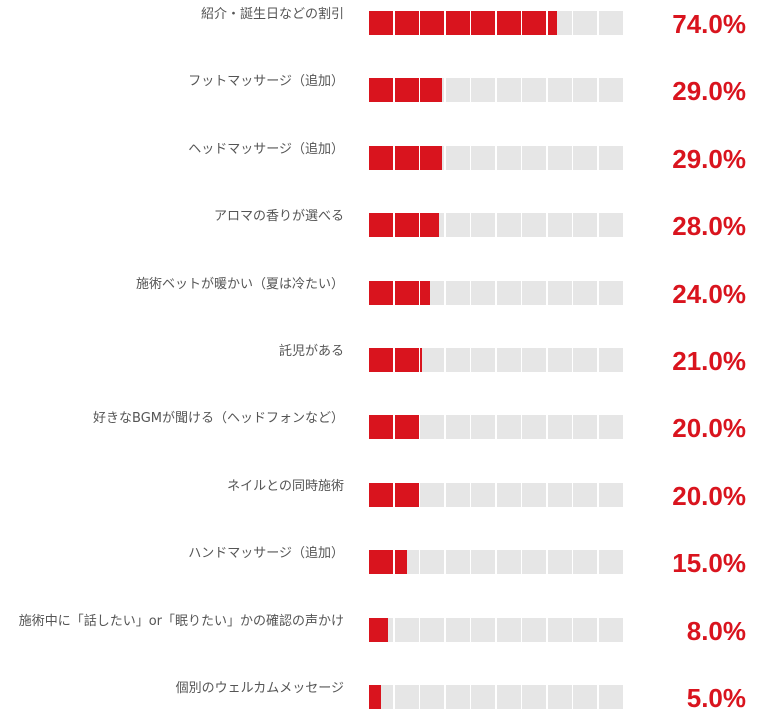 This screenshot has width=764, height=721. What do you see at coordinates (181, 621) in the screenshot?
I see `category-label: 施術中に「話したい」or「眠りたい」かの確認の声かけ` at bounding box center [181, 621].